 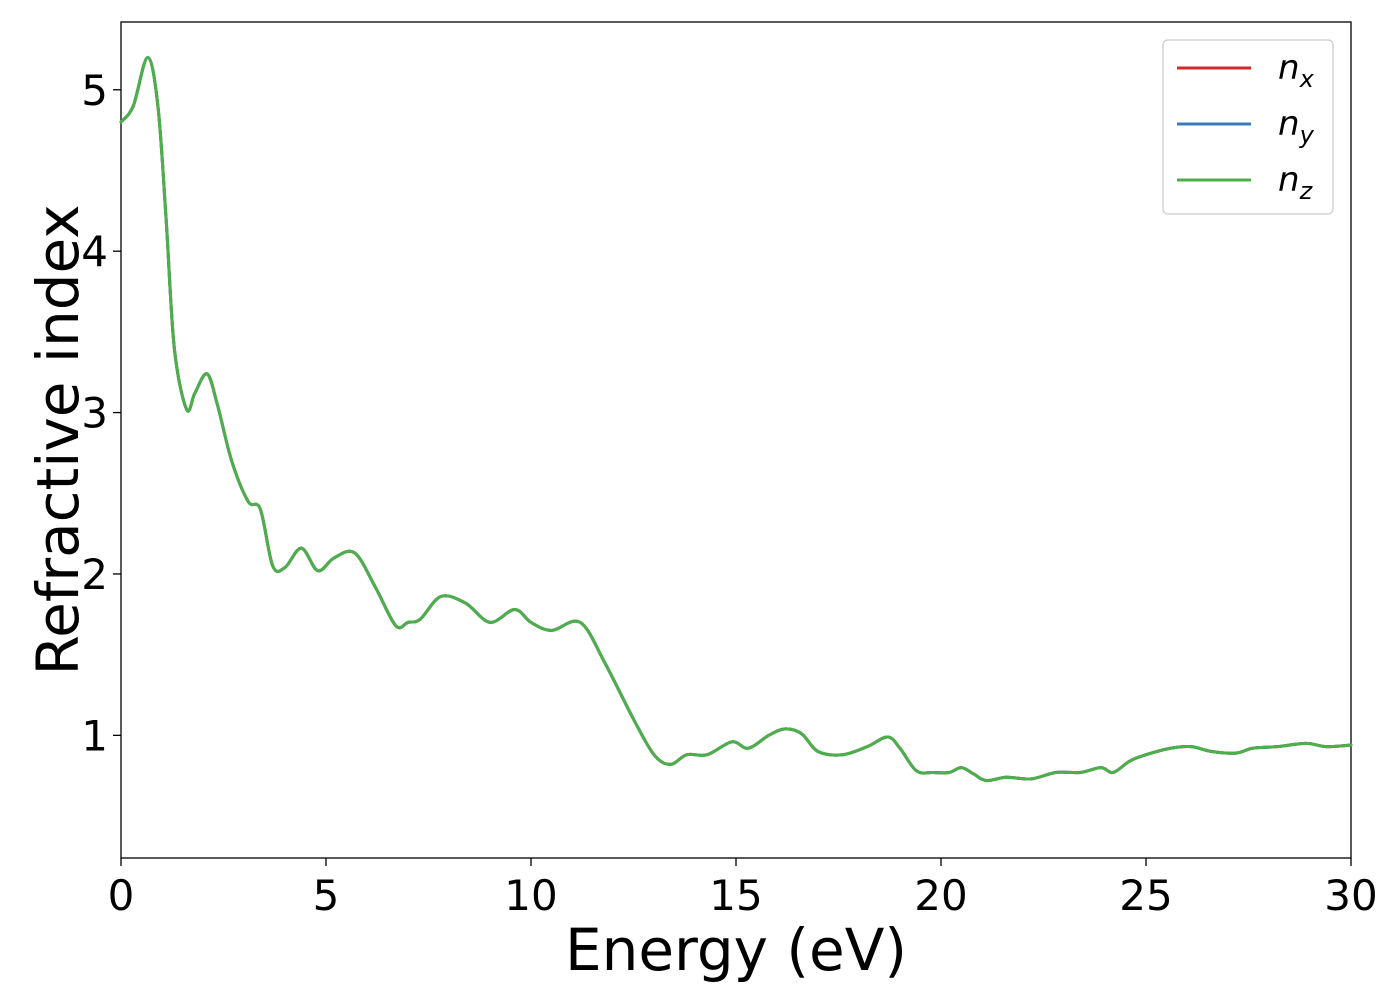 What do you see at coordinates (735, 895) in the screenshot?
I see `x-tick-label: 15` at bounding box center [735, 895].